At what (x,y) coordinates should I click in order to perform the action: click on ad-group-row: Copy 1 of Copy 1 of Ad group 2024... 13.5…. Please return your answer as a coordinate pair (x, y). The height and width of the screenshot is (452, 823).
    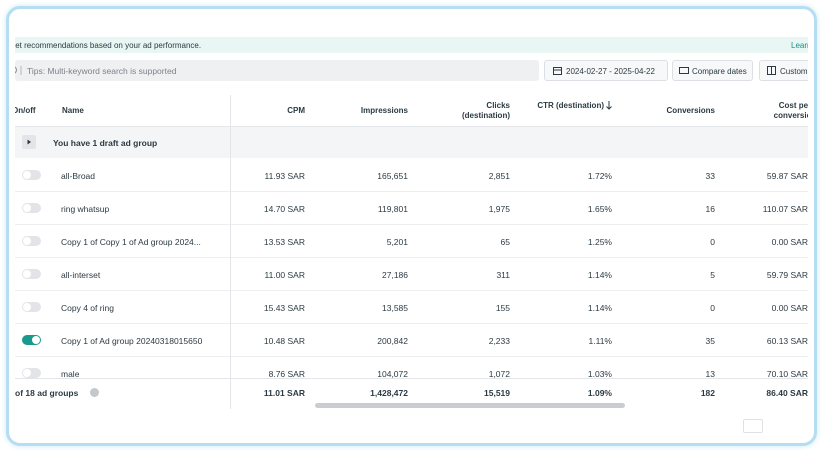
    Looking at the image, I should click on (411, 241).